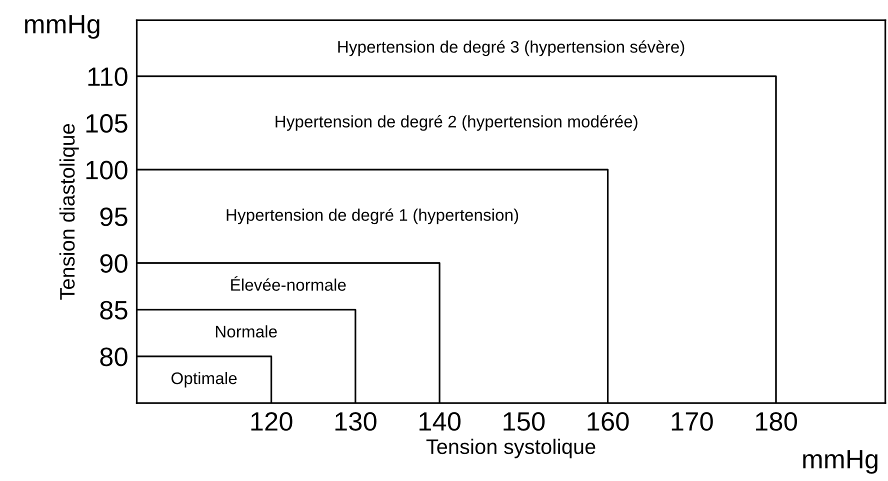 The height and width of the screenshot is (481, 888). What do you see at coordinates (372, 216) in the screenshot?
I see `text: Hypertension de degré 1 (hypertension)` at bounding box center [372, 216].